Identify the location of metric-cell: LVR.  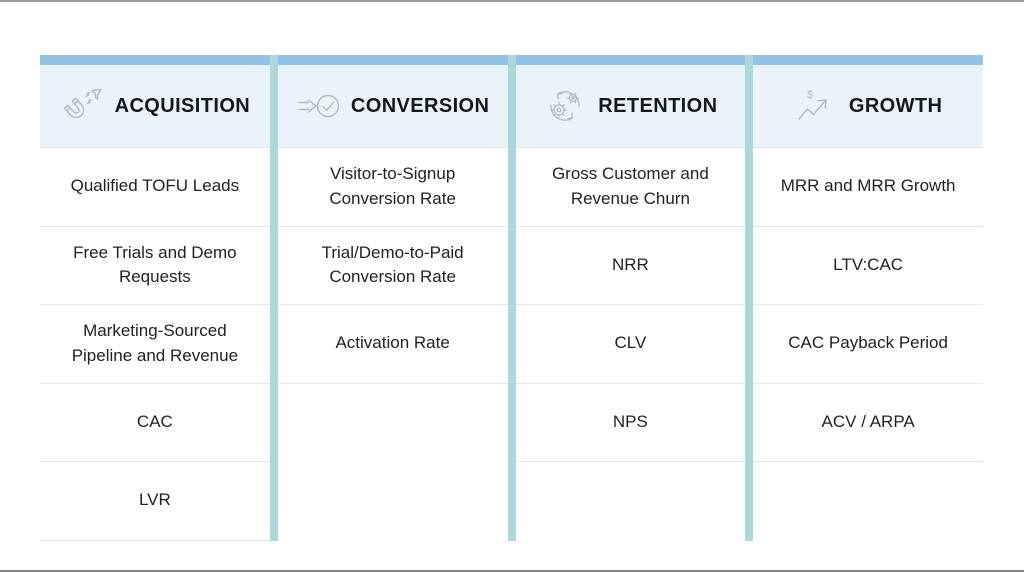
(155, 501).